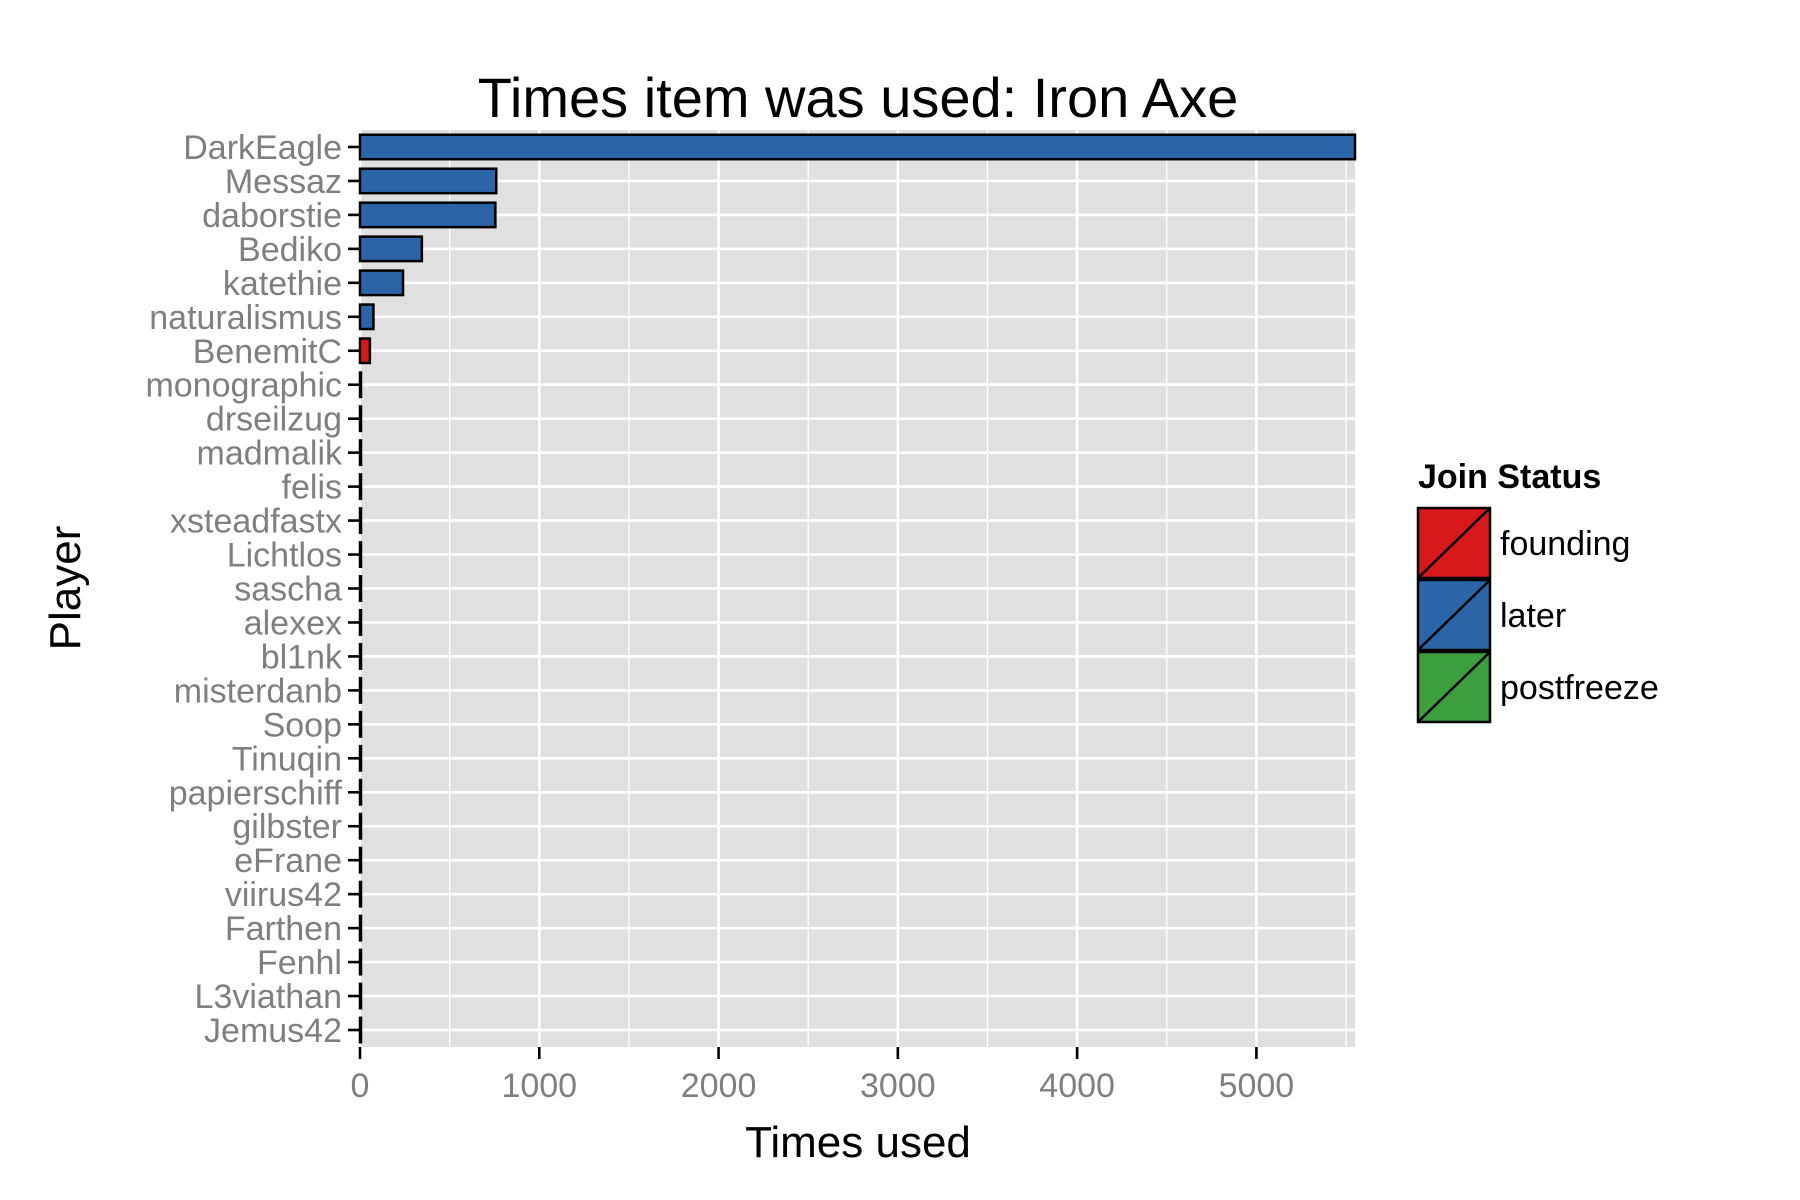  Describe the element at coordinates (381, 283) in the screenshot. I see `bar-katethie` at that location.